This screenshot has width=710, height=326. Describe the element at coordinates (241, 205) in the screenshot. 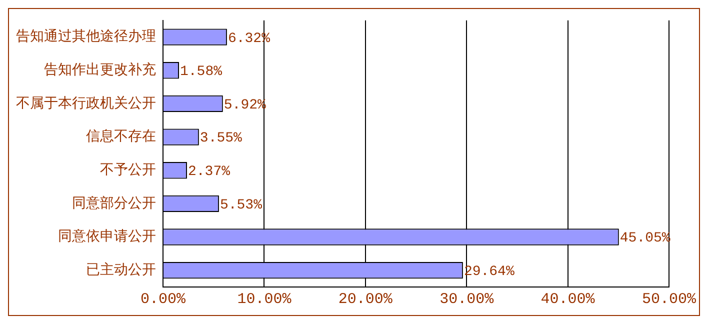

I see `data-label: 5.53%` at that location.